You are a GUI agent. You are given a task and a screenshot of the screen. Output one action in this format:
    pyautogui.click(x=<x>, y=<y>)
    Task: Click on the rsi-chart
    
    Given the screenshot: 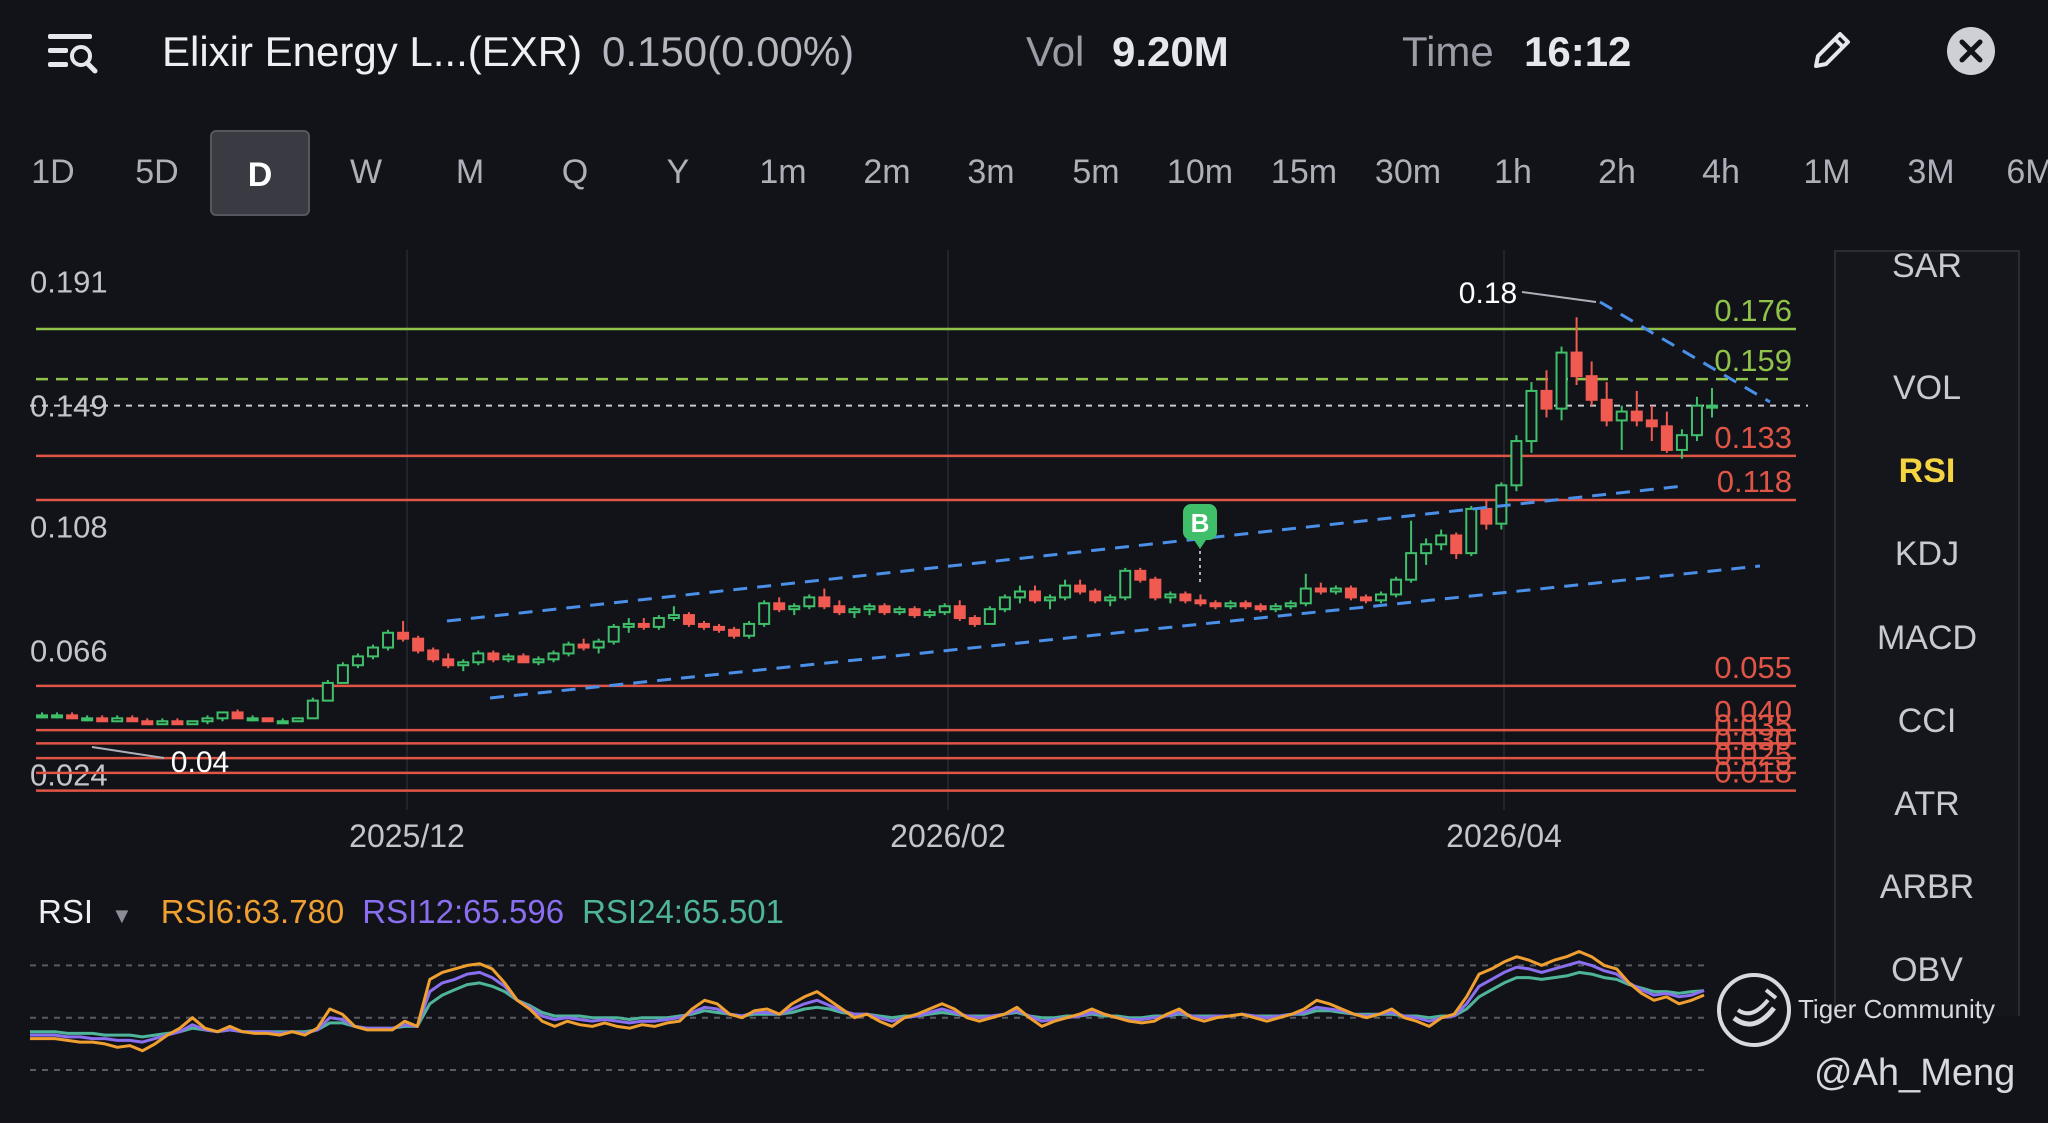 What is the action you would take?
    pyautogui.click(x=860, y=1015)
    